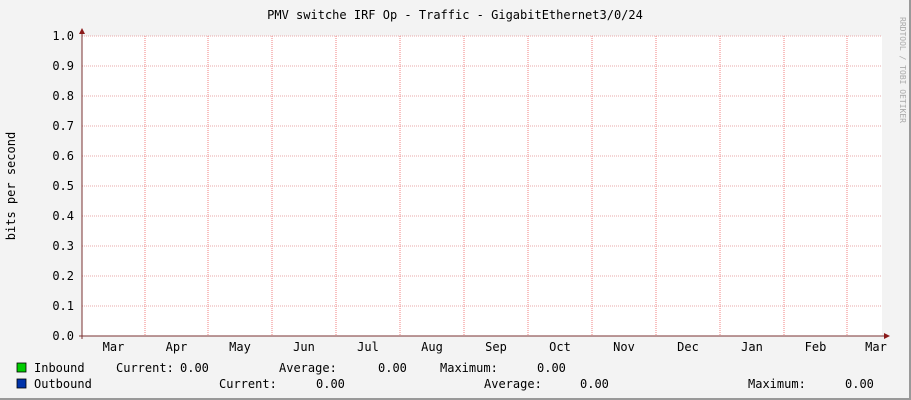  Describe the element at coordinates (560, 347) in the screenshot. I see `x-tick-label: Oct` at that location.